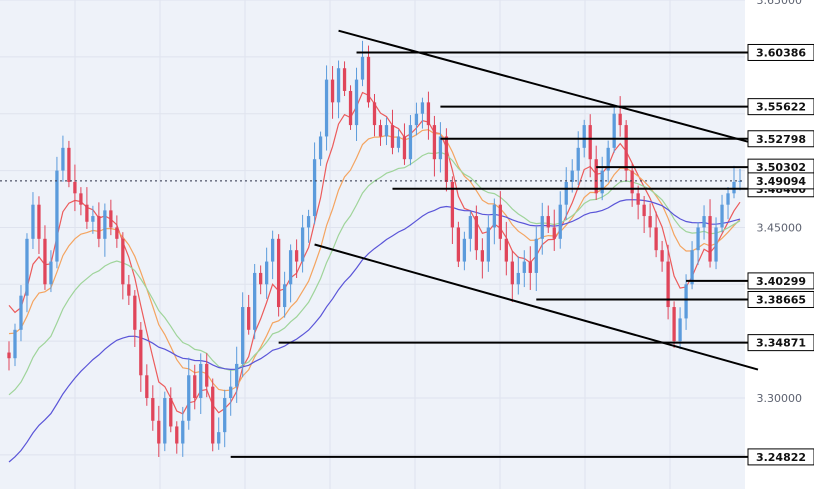  I want to click on level-tag-label: 3.24822, so click(781, 457).